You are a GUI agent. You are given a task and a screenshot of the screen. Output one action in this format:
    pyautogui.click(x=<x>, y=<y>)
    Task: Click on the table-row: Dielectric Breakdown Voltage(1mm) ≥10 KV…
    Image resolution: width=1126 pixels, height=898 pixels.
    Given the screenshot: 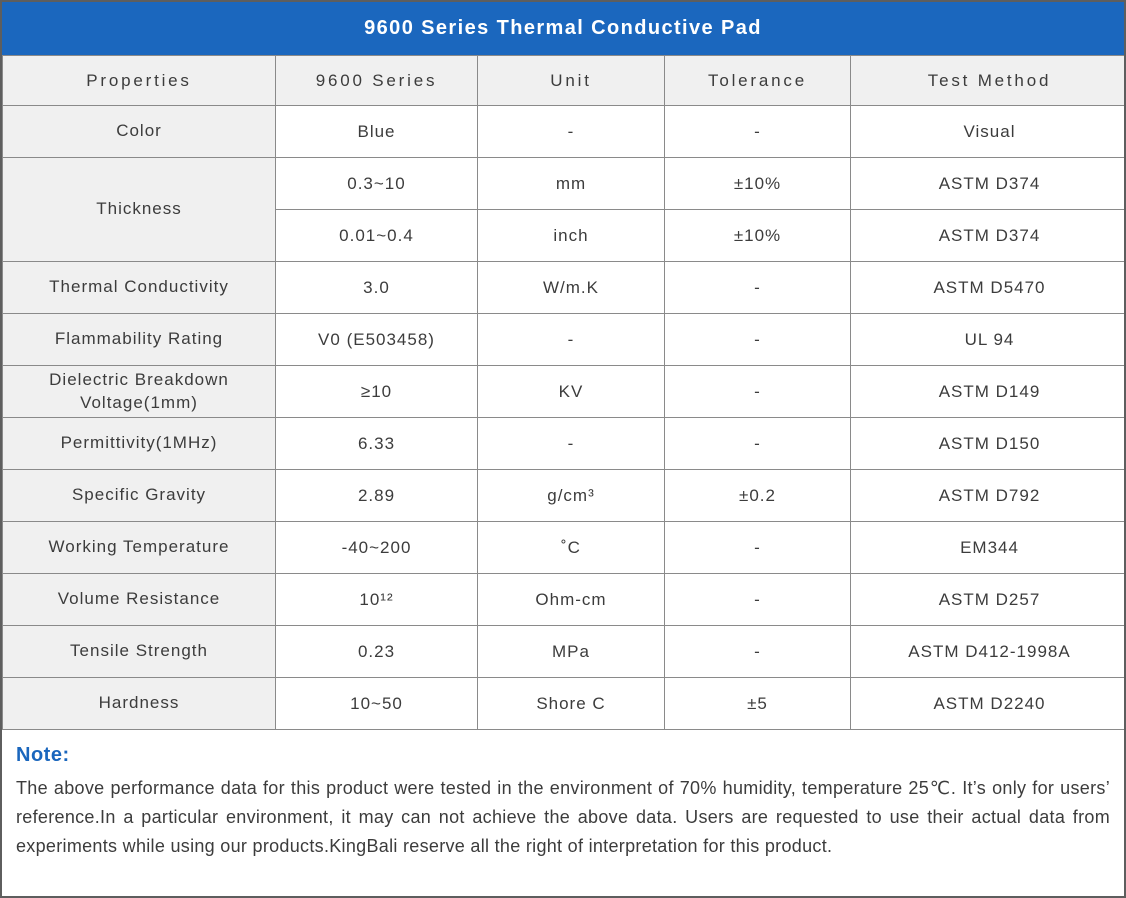 What is the action you would take?
    pyautogui.click(x=563, y=391)
    